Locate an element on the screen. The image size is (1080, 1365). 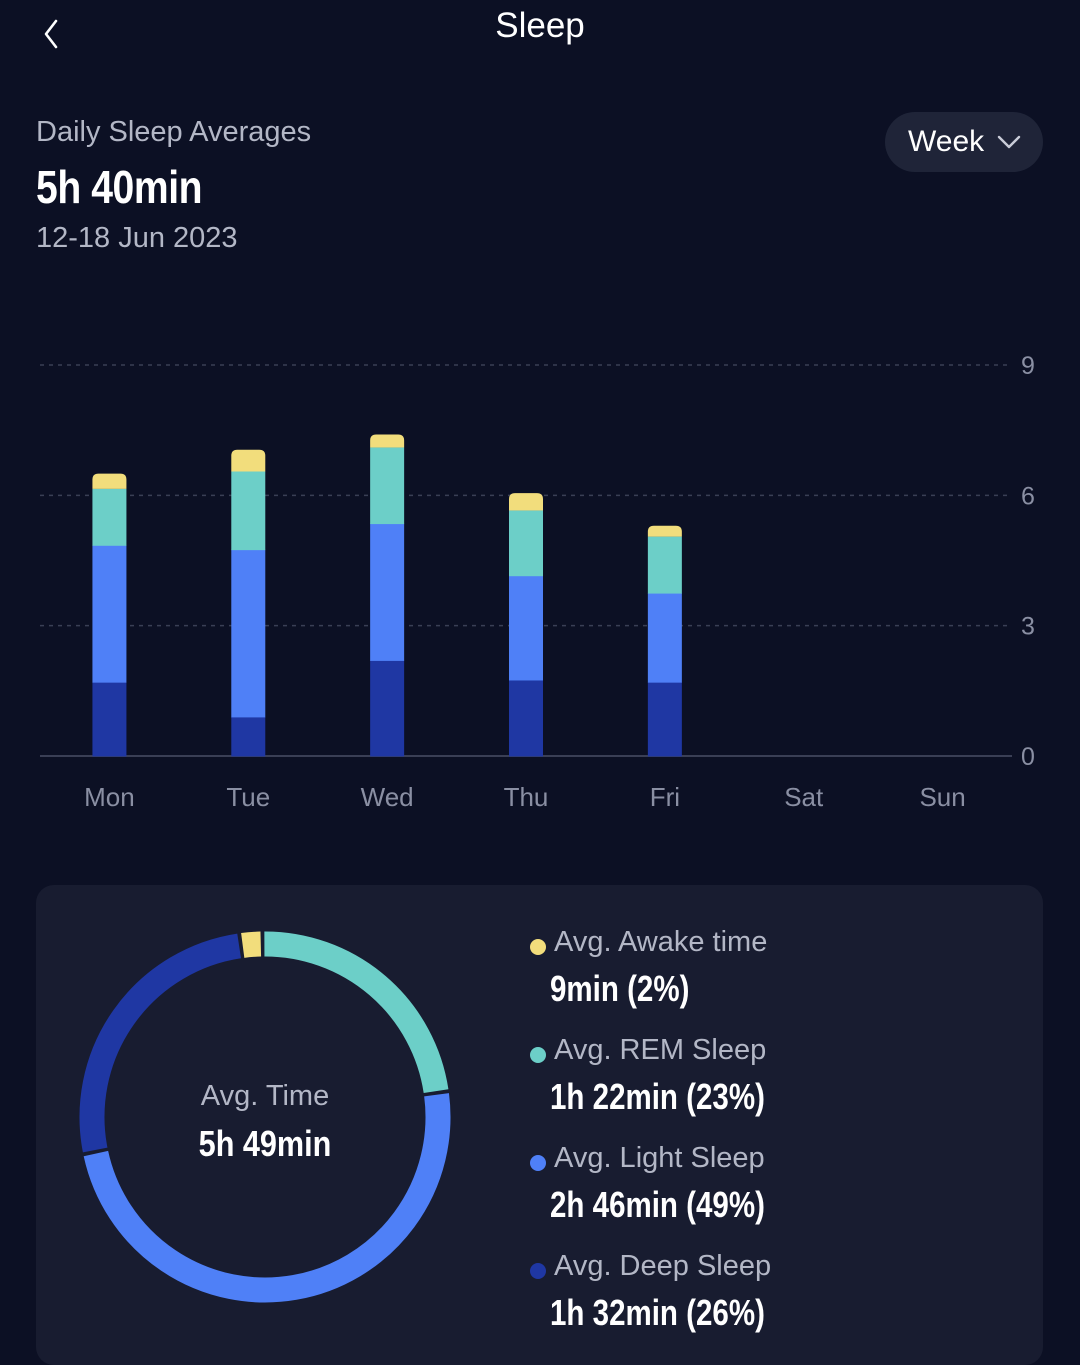
x-tick-label: Sat is located at coordinates (804, 797).